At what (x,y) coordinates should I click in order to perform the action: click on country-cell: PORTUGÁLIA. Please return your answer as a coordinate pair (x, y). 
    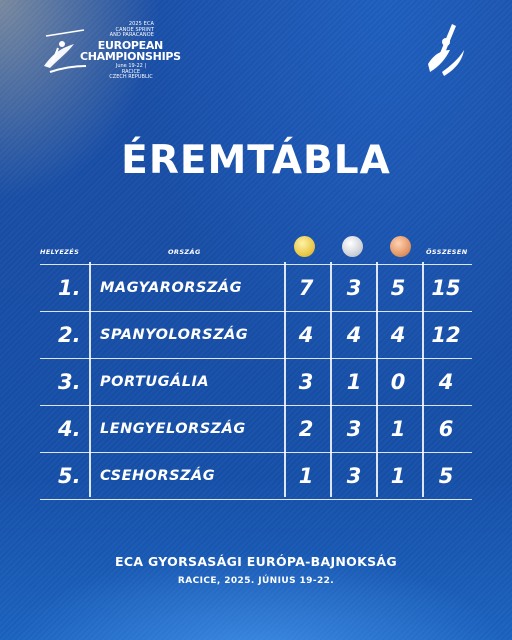
    Looking at the image, I should click on (155, 382).